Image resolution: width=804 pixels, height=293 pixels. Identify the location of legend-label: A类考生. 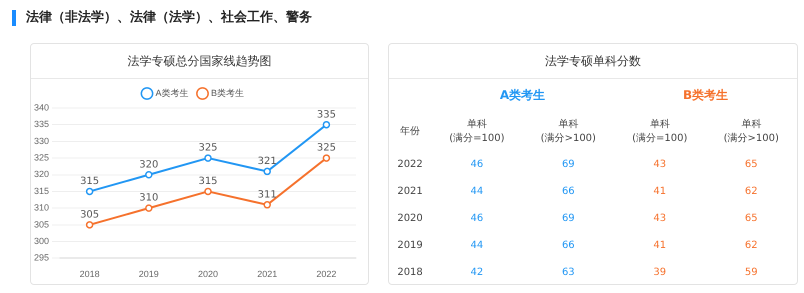
(172, 93).